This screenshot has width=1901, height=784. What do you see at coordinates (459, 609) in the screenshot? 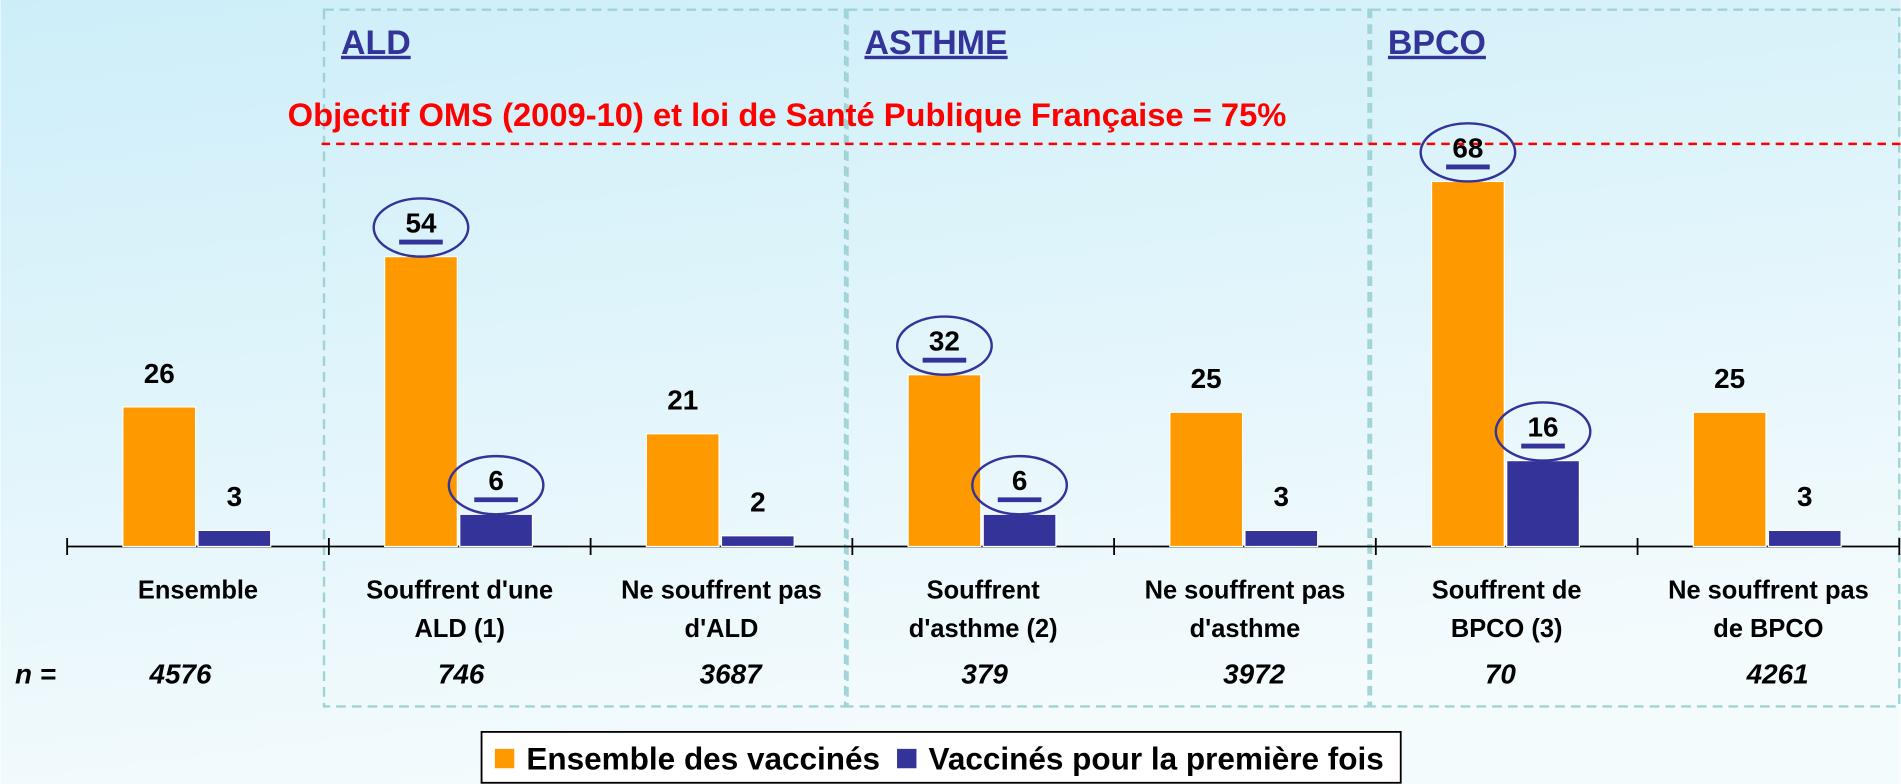
I see `x-tick-label: Souffrent d'une ALD (1)` at bounding box center [459, 609].